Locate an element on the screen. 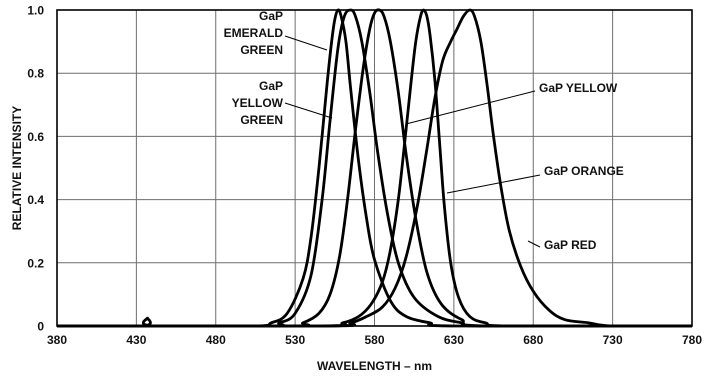 This screenshot has height=379, width=708. y-tick-label: 0.6 is located at coordinates (35, 137).